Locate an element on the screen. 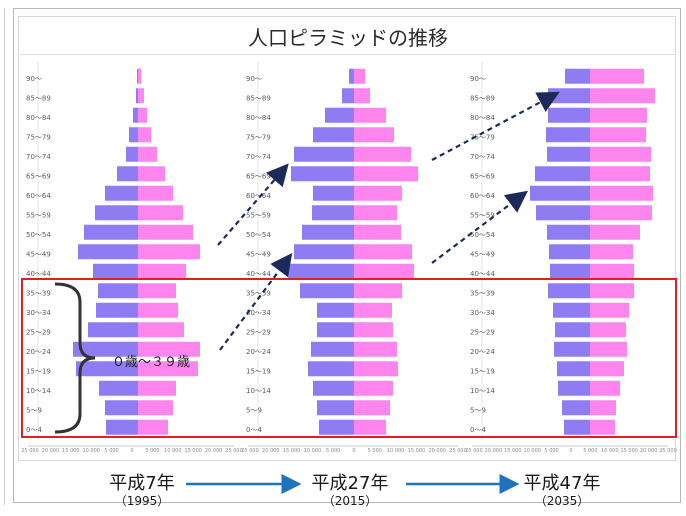  axis-tick-2-9: 20 000 is located at coordinates (649, 451).